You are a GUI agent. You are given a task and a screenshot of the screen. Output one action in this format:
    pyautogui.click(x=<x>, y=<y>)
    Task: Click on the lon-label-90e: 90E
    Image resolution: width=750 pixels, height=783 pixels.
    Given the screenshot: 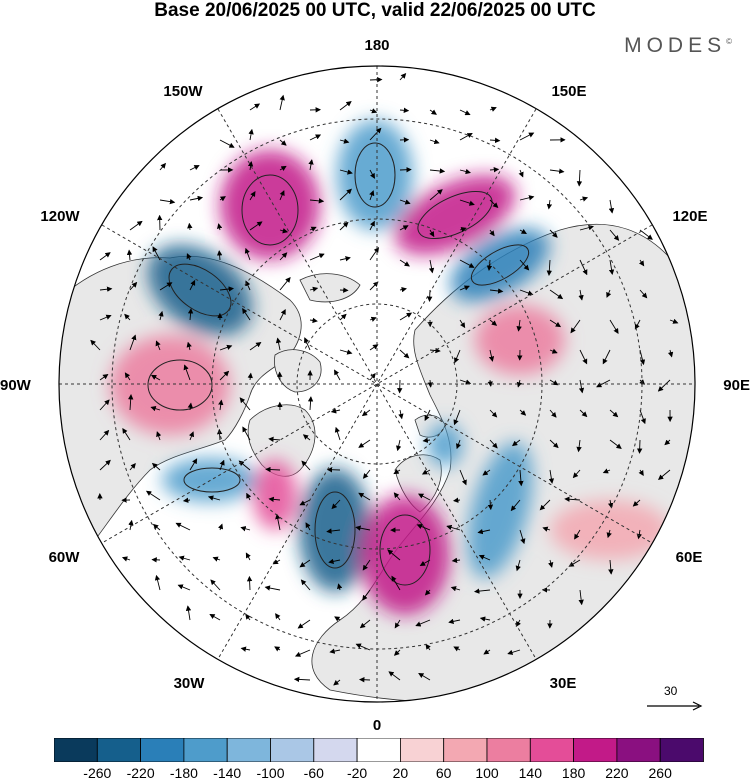 What is the action you would take?
    pyautogui.click(x=736, y=385)
    